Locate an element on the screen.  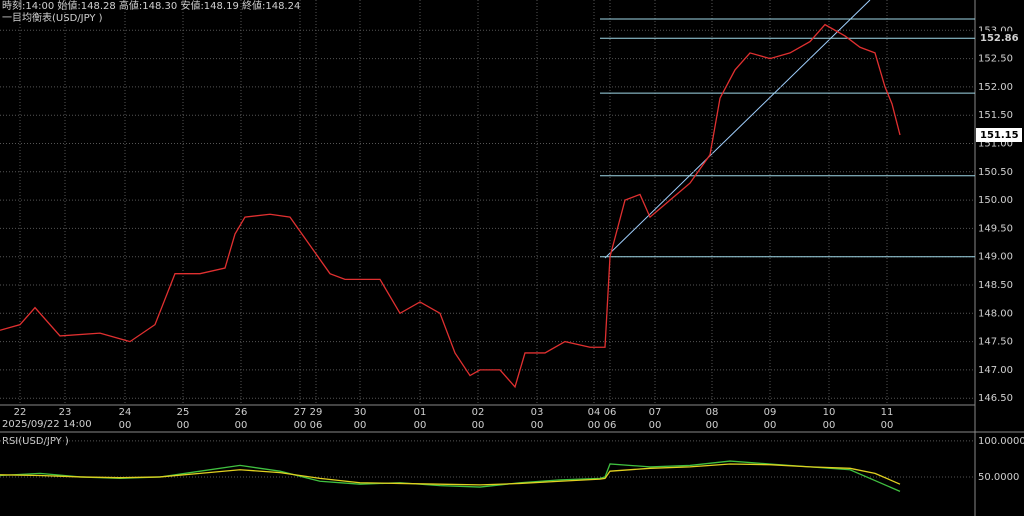
start-time: 2025/09/22 14:00 is located at coordinates (47, 424).